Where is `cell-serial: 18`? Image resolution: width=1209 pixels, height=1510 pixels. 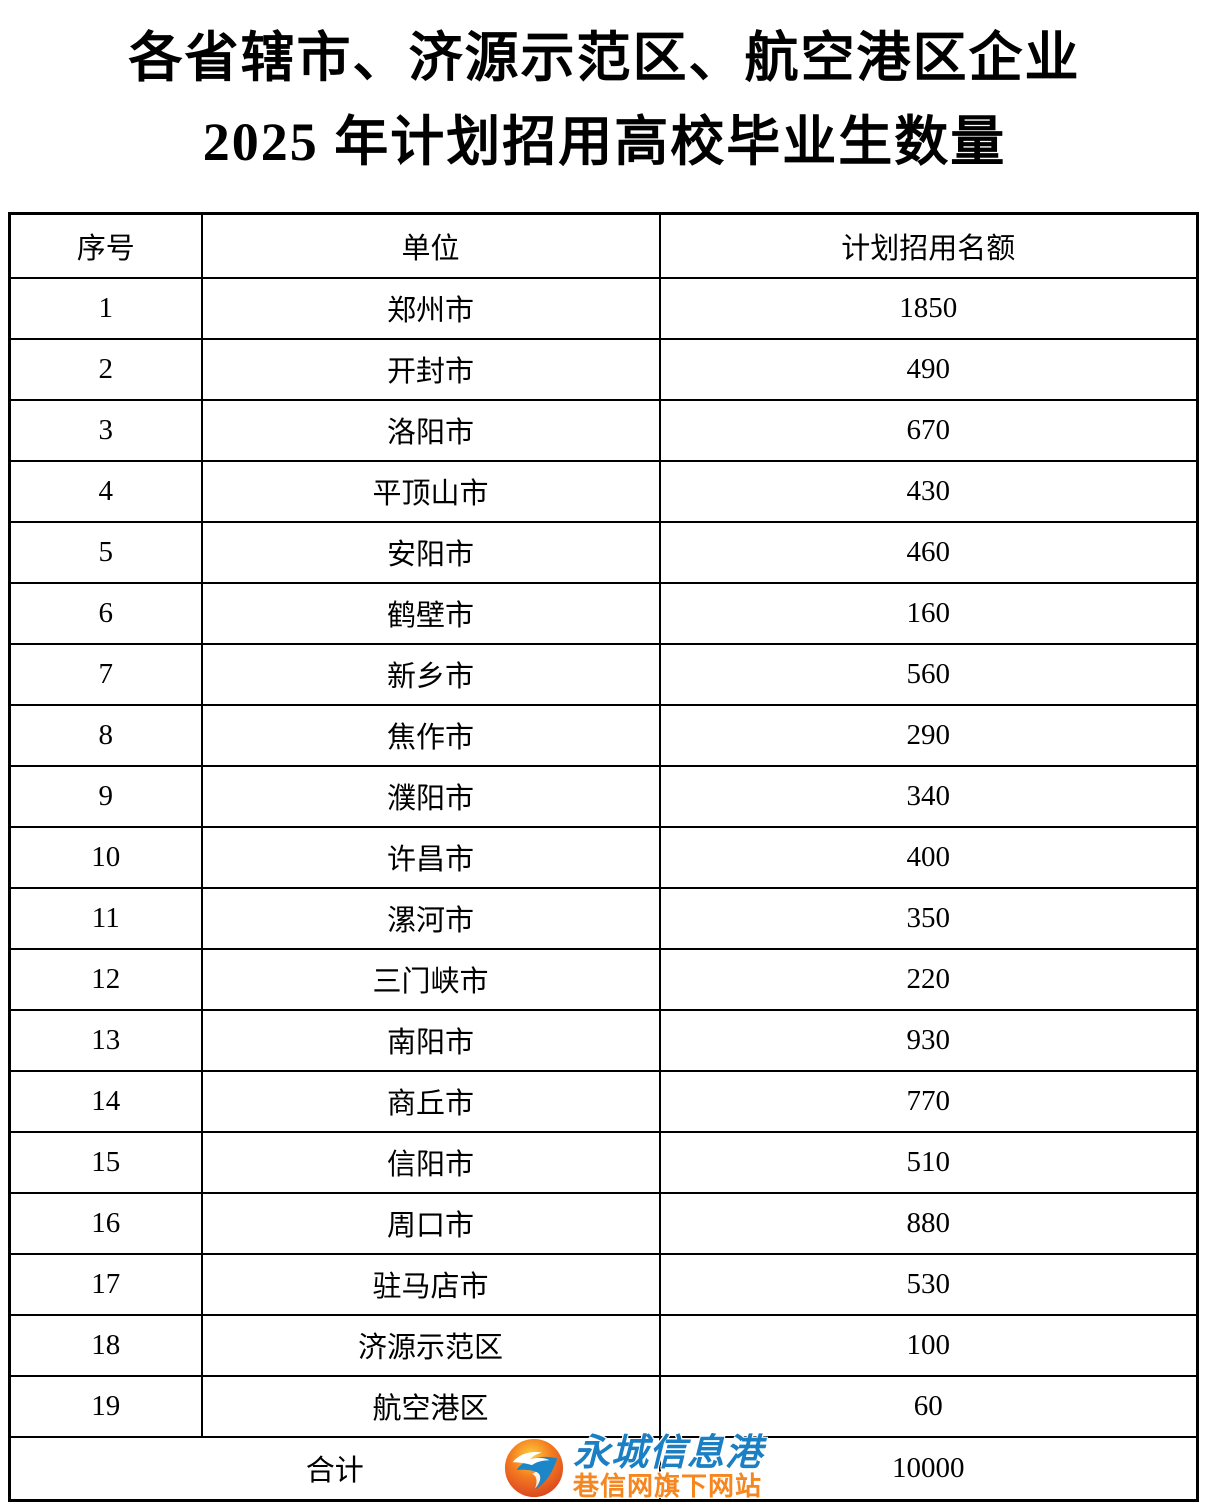 cell-serial: 18 is located at coordinates (105, 1345).